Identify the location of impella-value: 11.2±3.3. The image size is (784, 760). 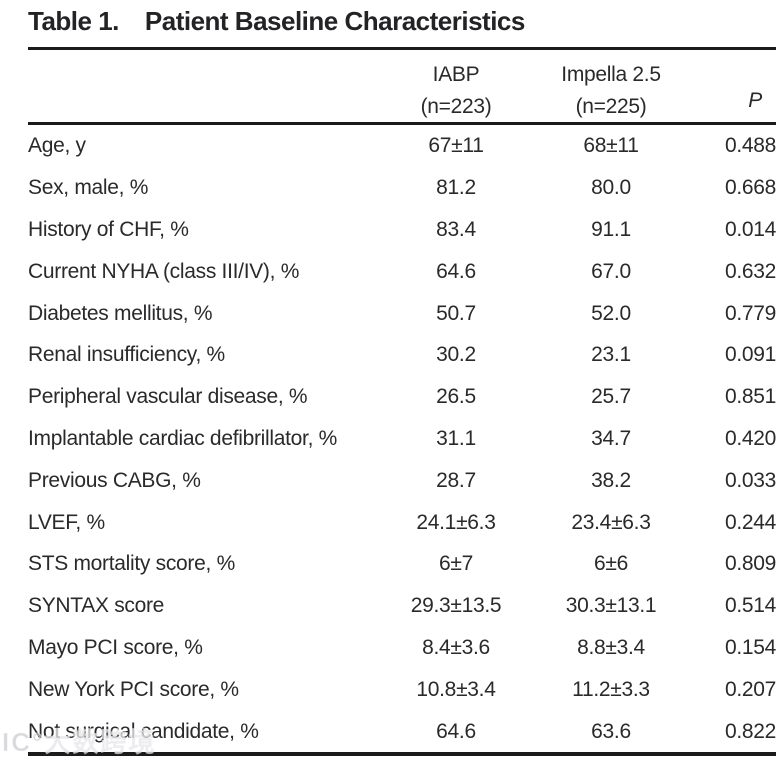
(611, 689).